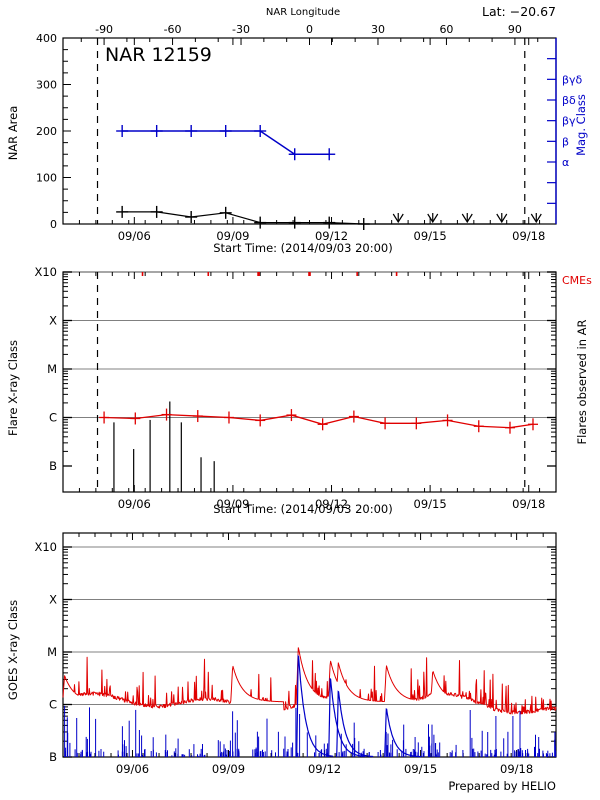 The height and width of the screenshot is (800, 600). Describe the element at coordinates (420, 769) in the screenshot. I see `panel3-x-tick-label: 09/15` at that location.